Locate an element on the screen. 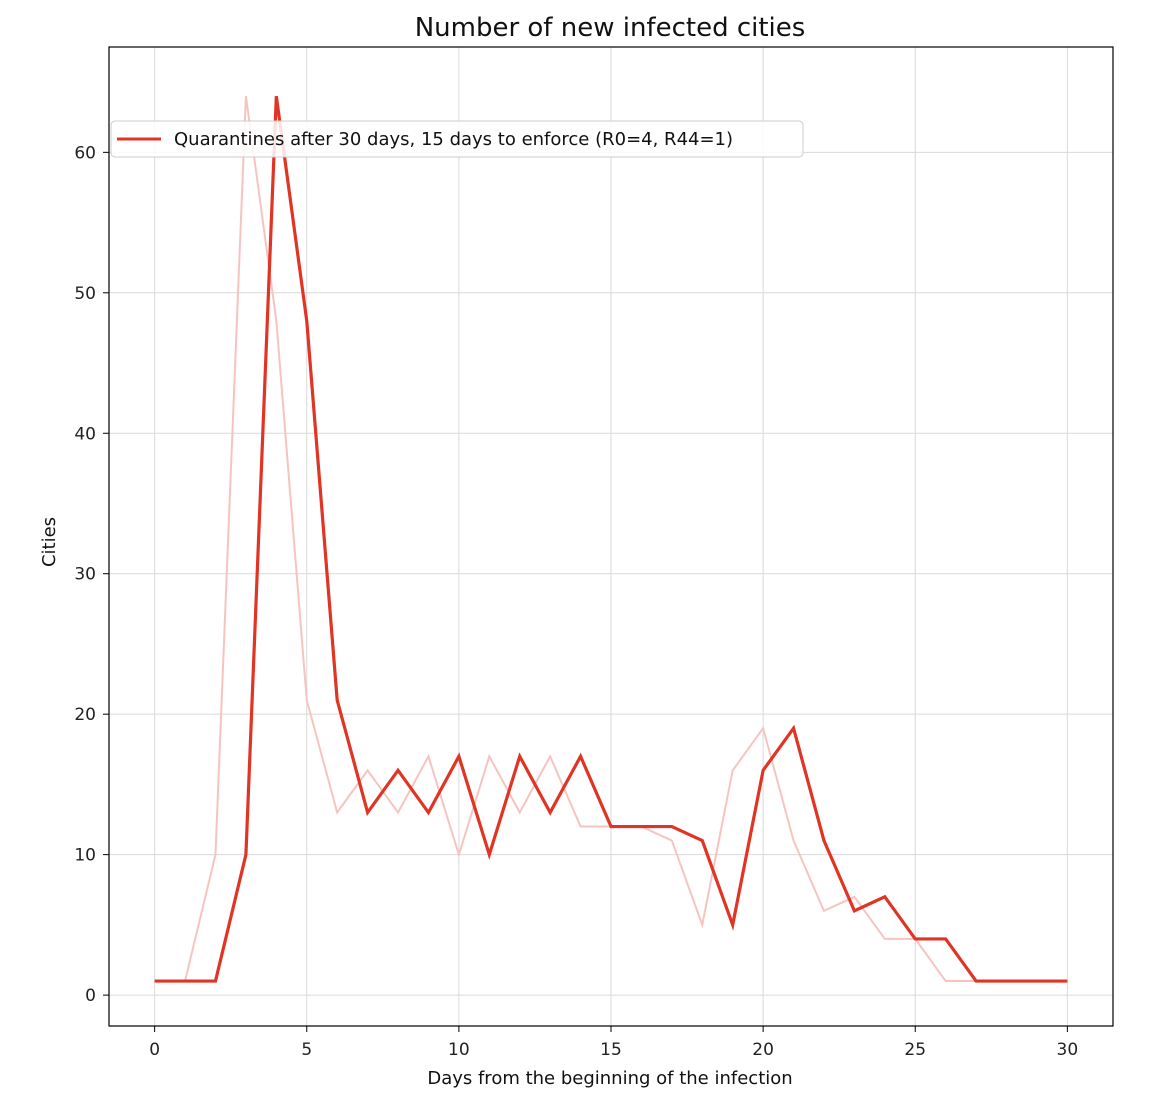 The image size is (1170, 1102). y-tick-label: 30 is located at coordinates (85, 575).